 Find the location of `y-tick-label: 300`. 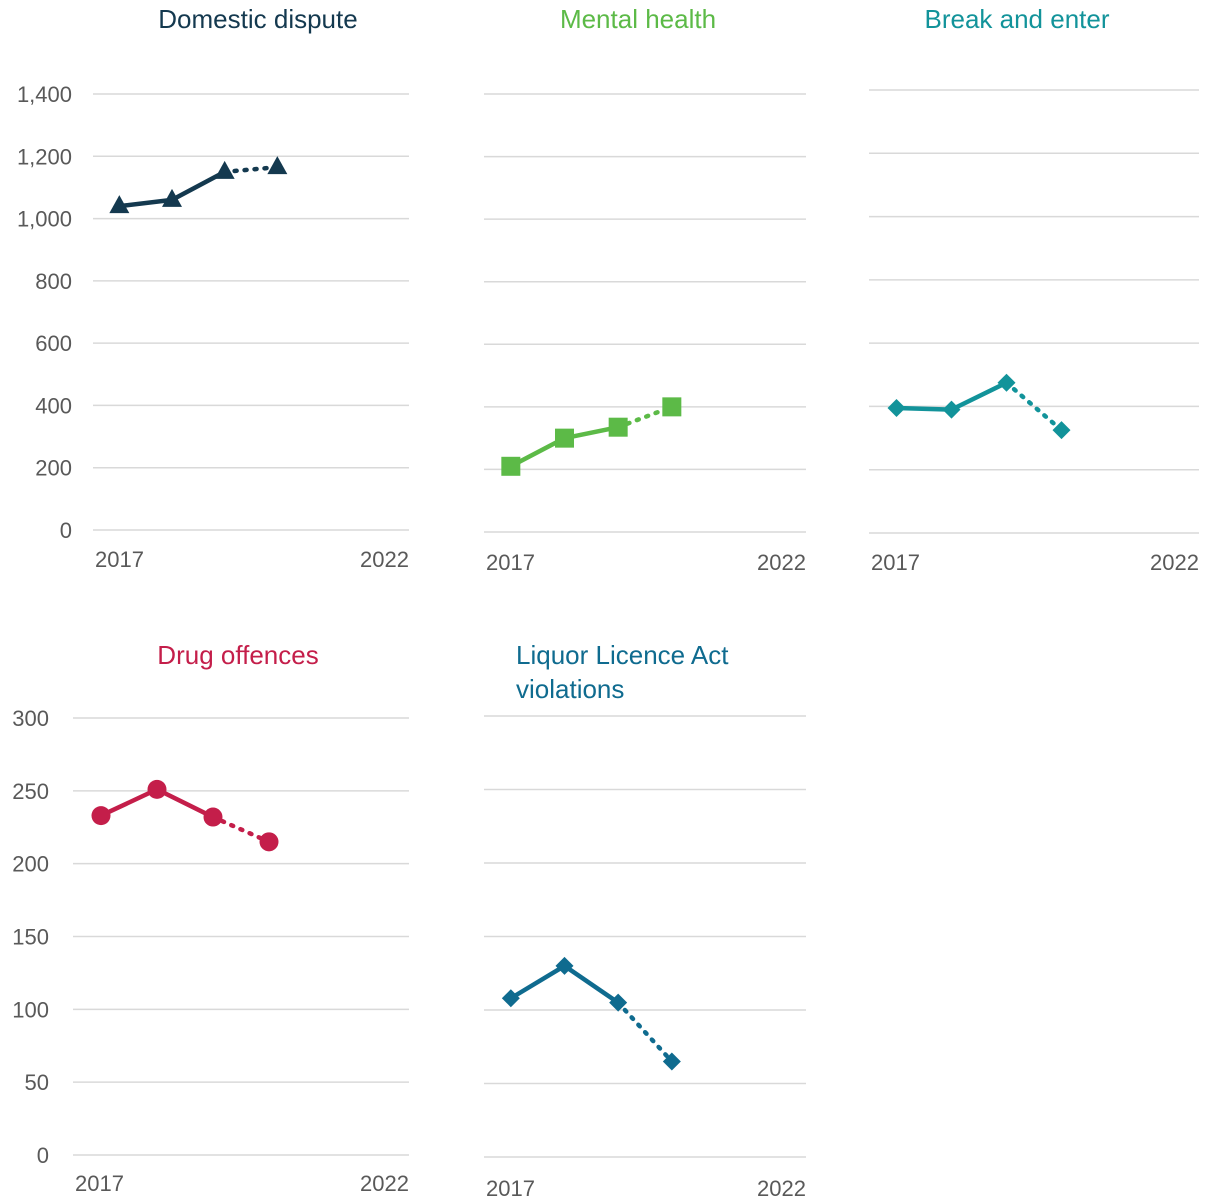

y-tick-label: 300 is located at coordinates (30, 718).